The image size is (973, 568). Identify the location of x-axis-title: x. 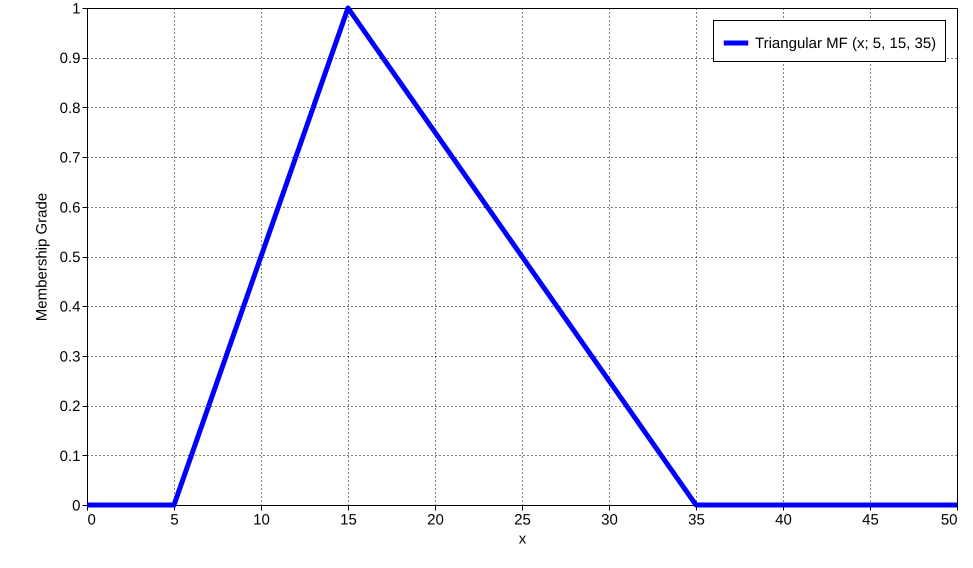
(522, 539).